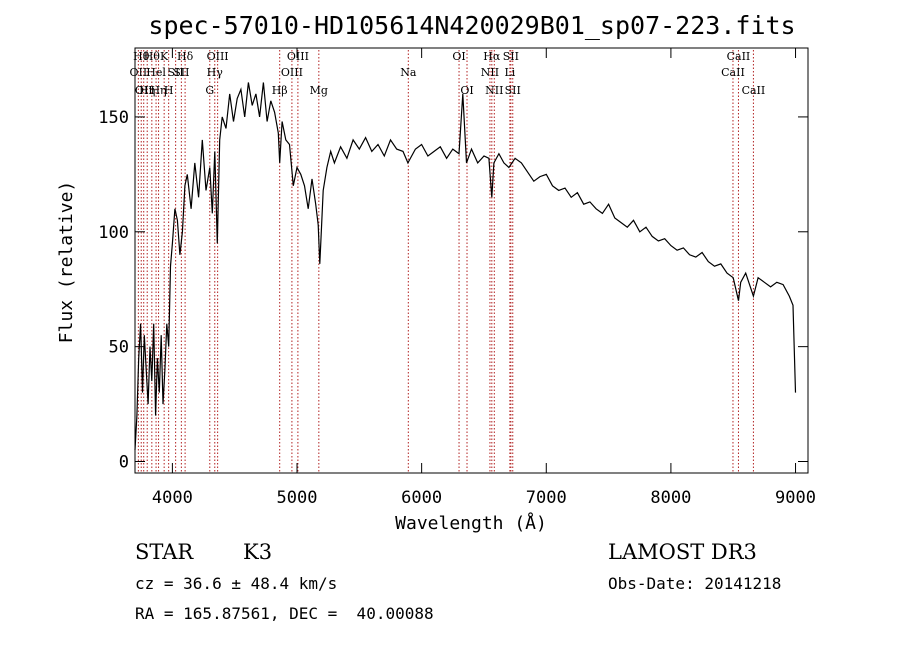 Image resolution: width=900 pixels, height=649 pixels. Describe the element at coordinates (280, 90) in the screenshot. I see `line-marker-label: Hβ` at that location.